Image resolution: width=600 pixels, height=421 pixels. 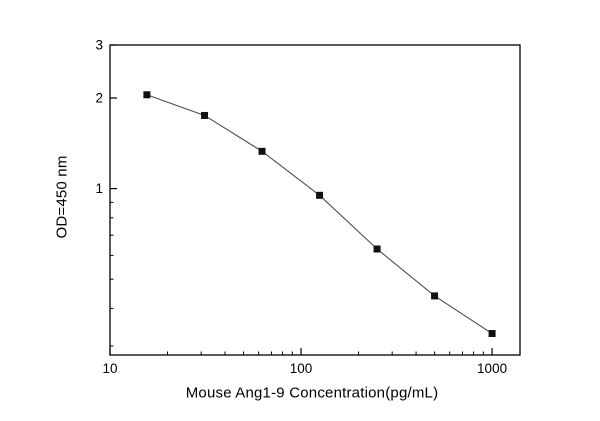 What do you see at coordinates (312, 393) in the screenshot?
I see `x-axis-label: Mouse Ang1-9 Concentration(pg/mL)` at bounding box center [312, 393].